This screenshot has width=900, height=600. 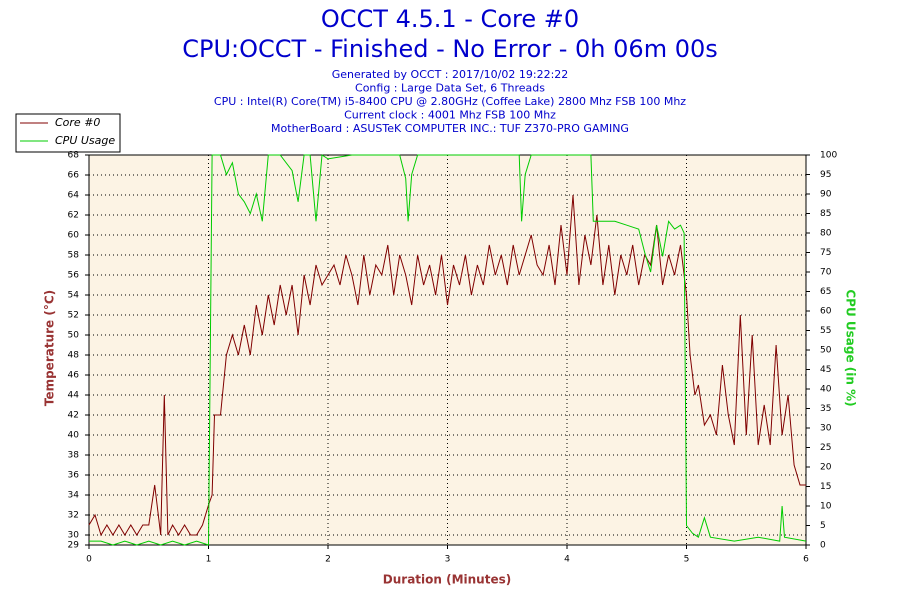 What do you see at coordinates (74, 356) in the screenshot?
I see `y-tick-label: 48` at bounding box center [74, 356].